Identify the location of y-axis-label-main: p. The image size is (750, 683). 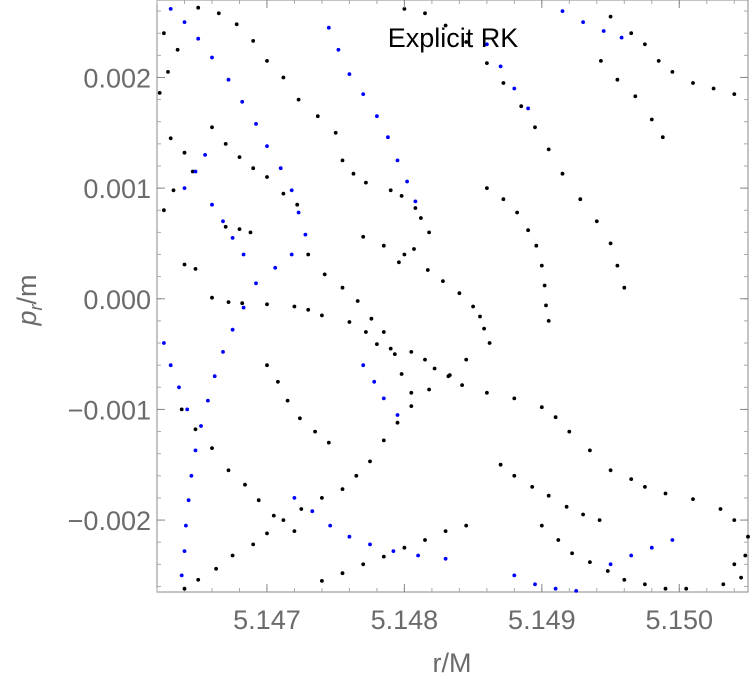
(27, 318).